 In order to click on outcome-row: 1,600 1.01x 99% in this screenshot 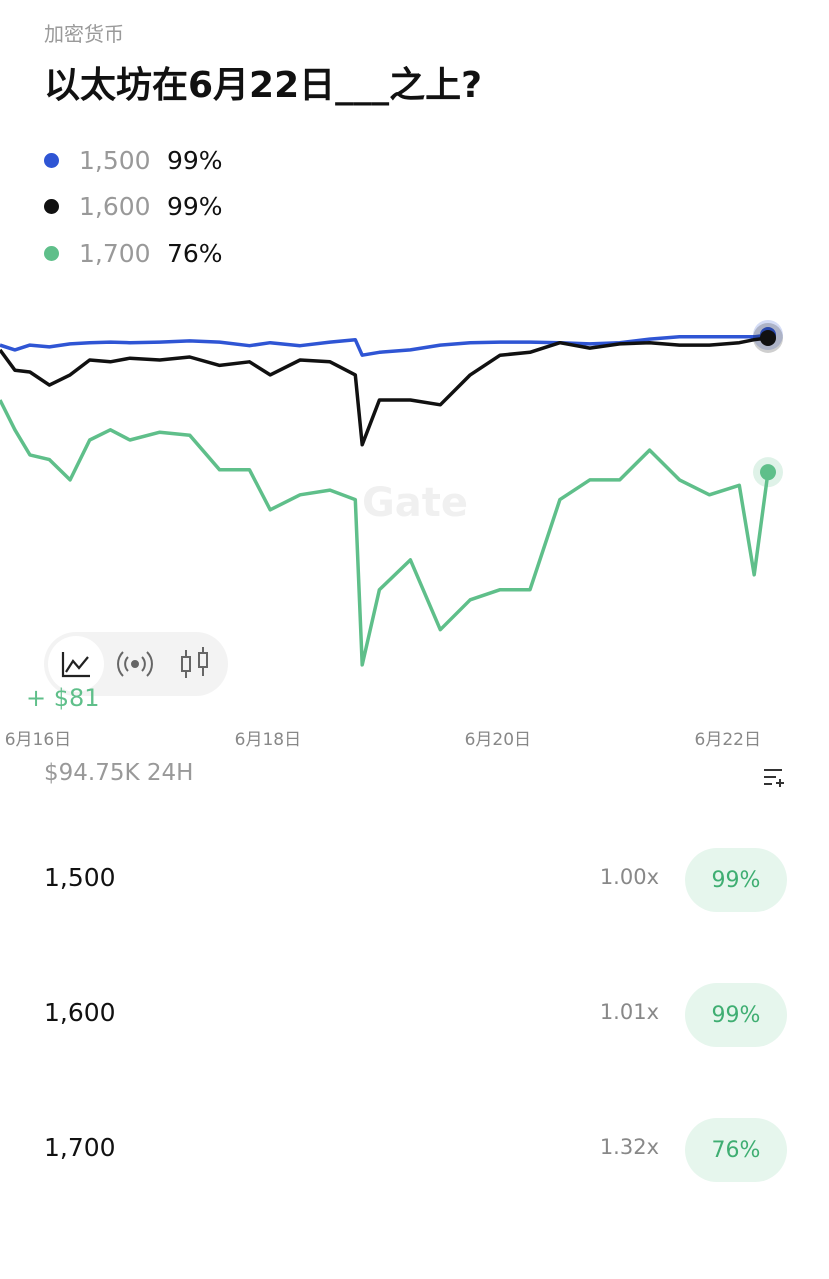, I will do `click(414, 1015)`.